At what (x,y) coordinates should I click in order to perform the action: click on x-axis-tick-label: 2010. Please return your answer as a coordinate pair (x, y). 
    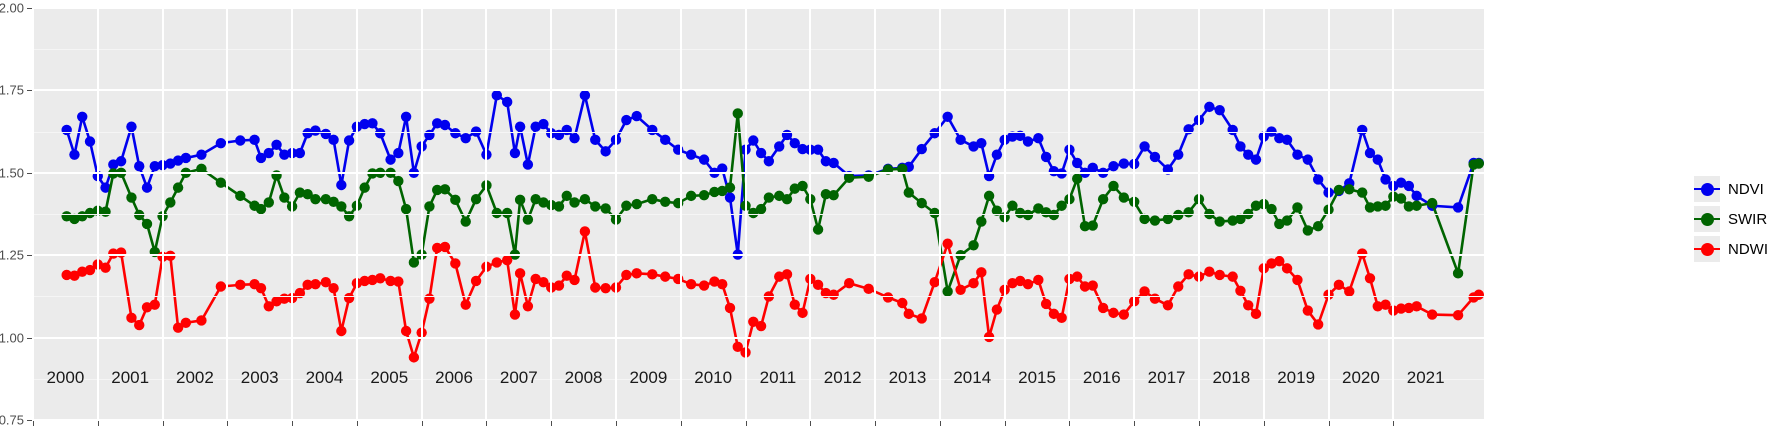
    Looking at the image, I should click on (713, 377).